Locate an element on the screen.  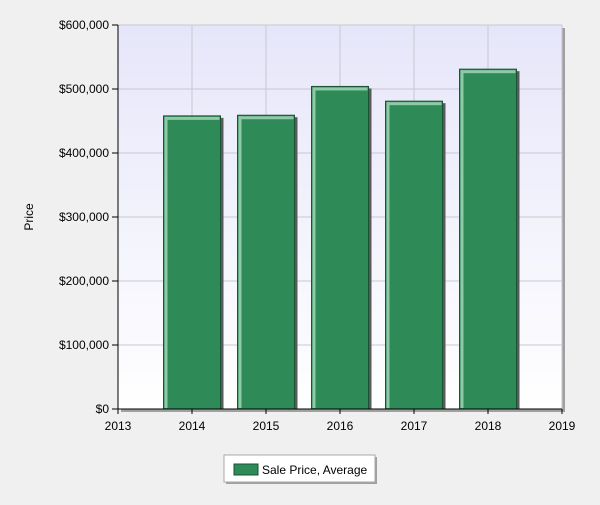
x-tick-label: 2014 is located at coordinates (192, 426).